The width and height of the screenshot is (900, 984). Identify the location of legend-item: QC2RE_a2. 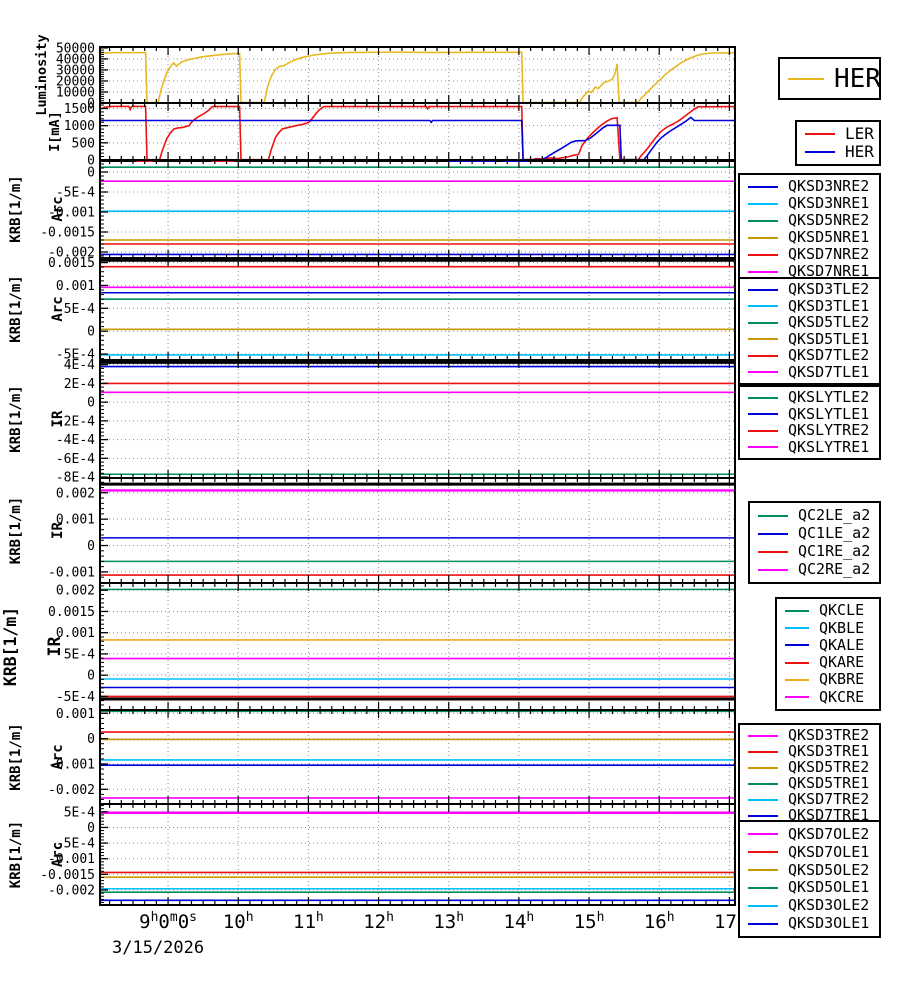
(816, 569).